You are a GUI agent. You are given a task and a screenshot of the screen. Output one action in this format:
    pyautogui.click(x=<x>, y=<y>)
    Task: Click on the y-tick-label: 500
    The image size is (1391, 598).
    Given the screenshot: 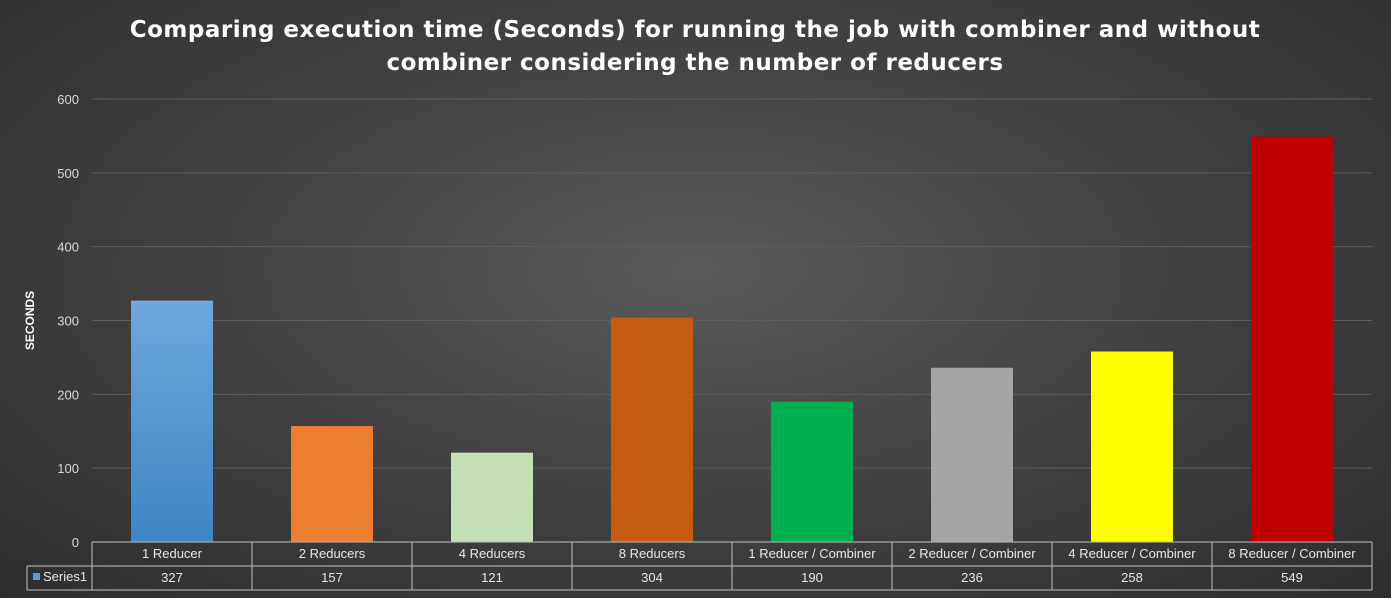 What is the action you would take?
    pyautogui.click(x=68, y=173)
    